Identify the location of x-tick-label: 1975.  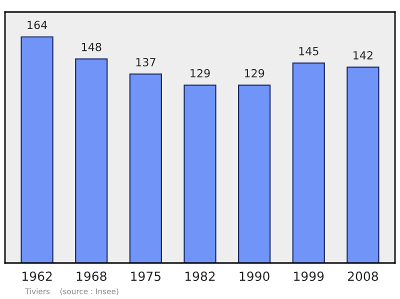
(145, 277).